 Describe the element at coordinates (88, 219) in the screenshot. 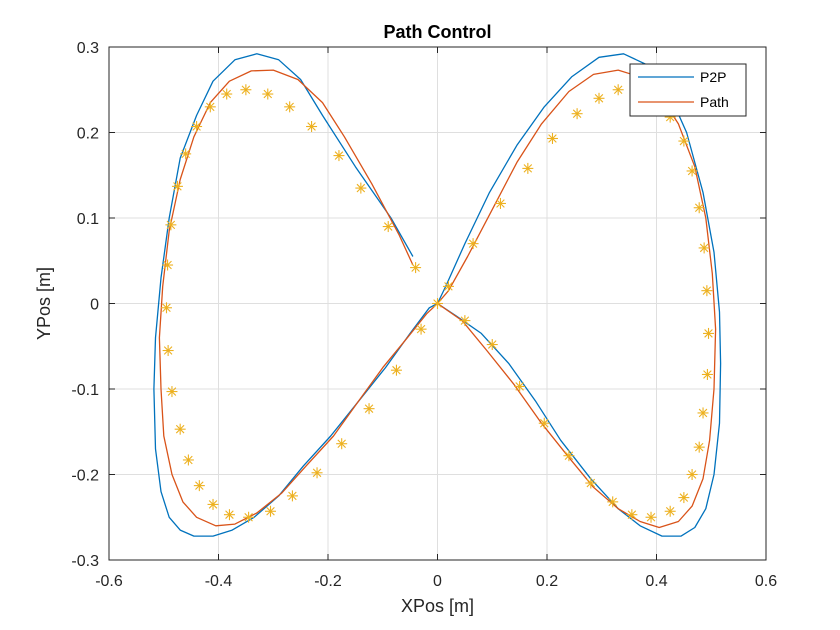

I see `y-tick-label: 0.1` at that location.